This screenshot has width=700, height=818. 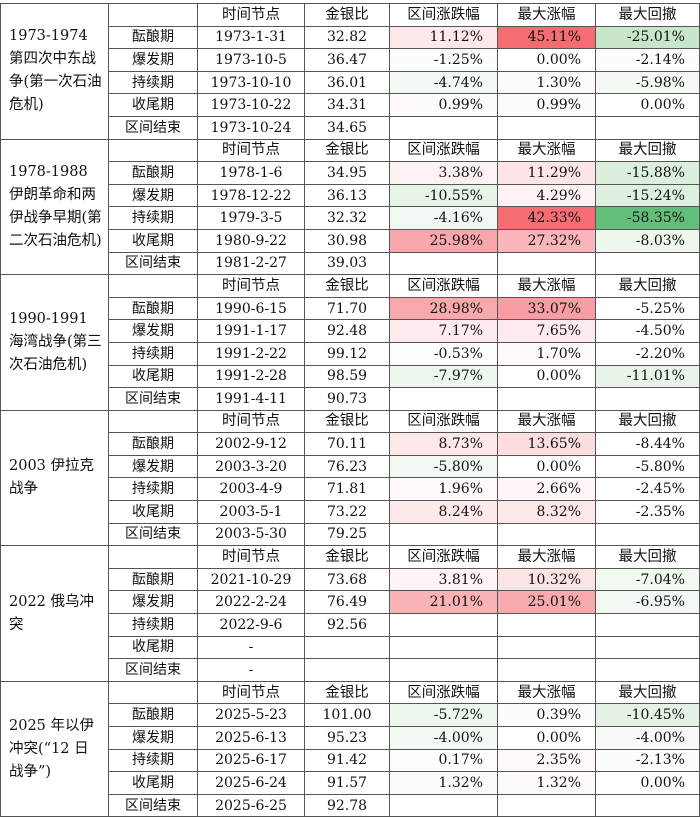 I want to click on date-cell: 1978-1-6, so click(x=251, y=173).